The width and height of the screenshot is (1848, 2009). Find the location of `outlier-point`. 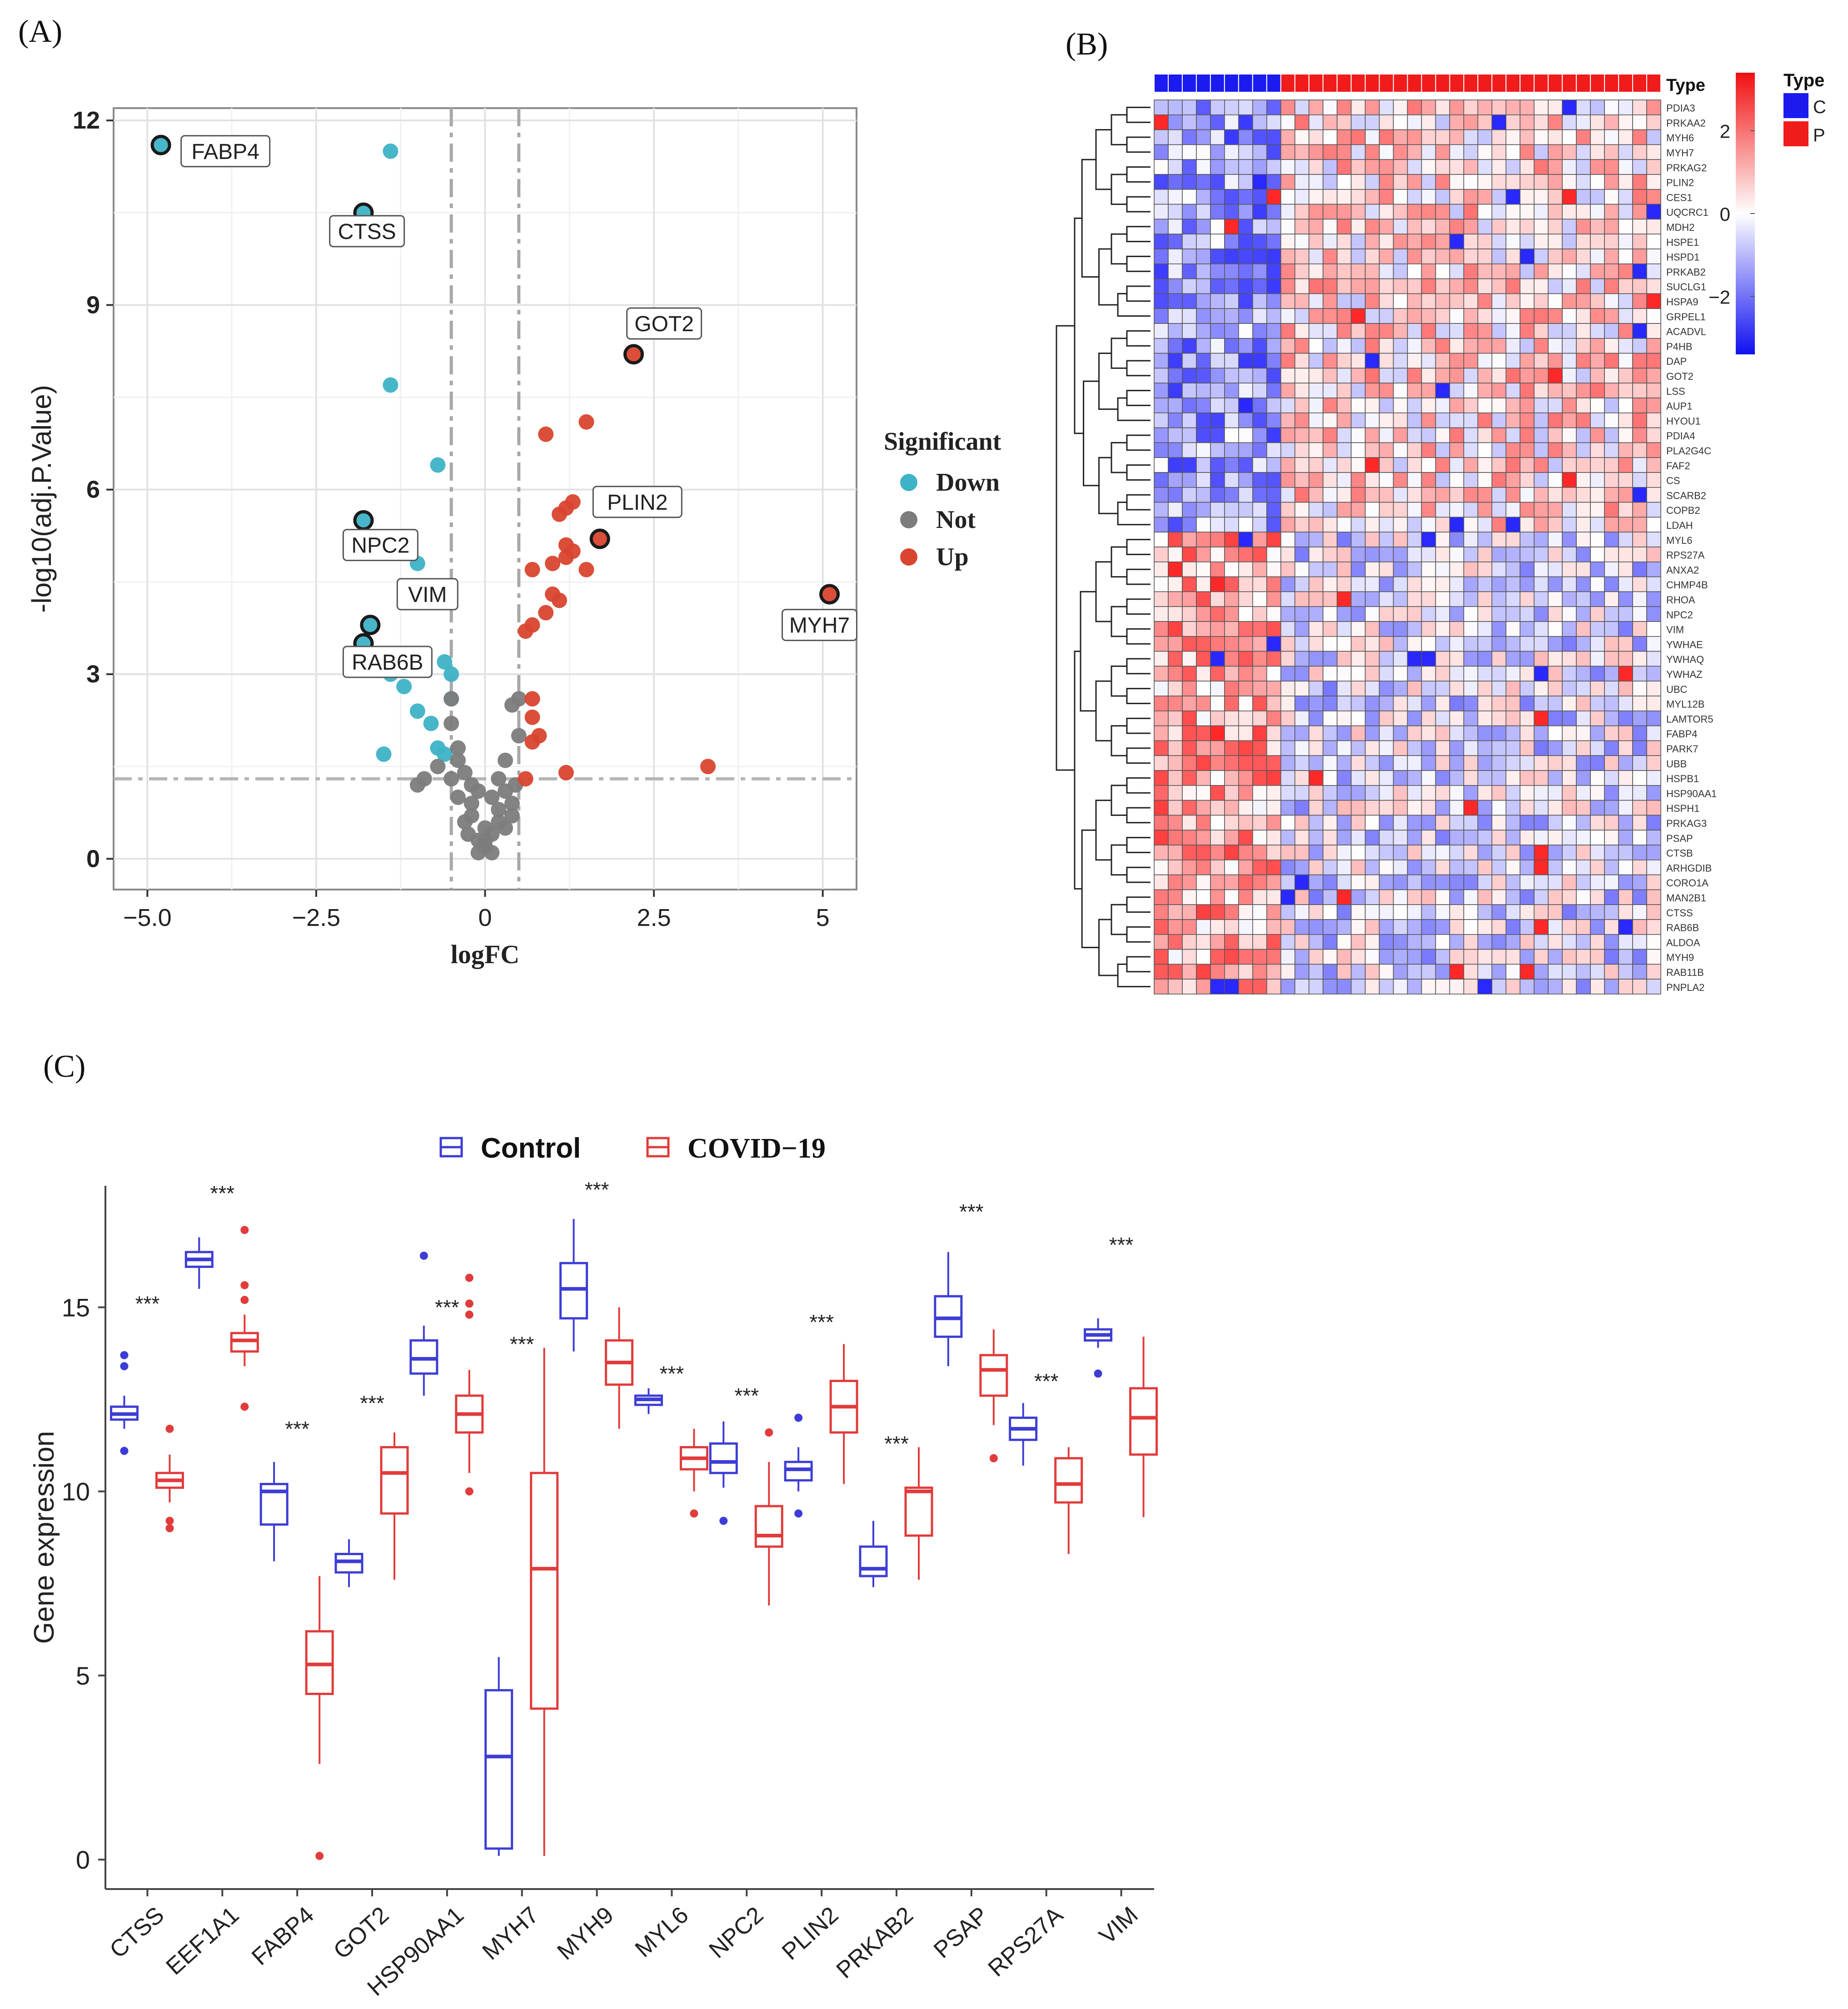

outlier-point is located at coordinates (469, 1277).